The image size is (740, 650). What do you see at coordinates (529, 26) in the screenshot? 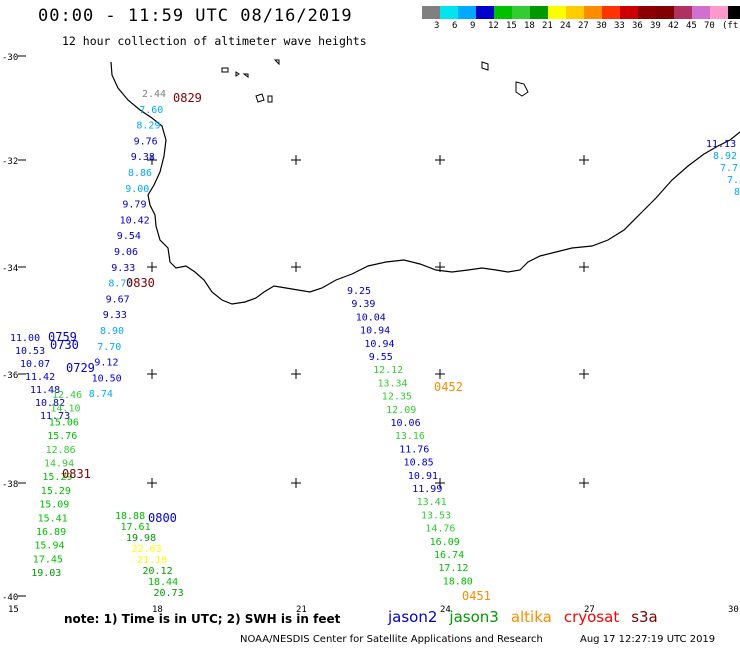
I see `legend-label: 18` at bounding box center [529, 26].